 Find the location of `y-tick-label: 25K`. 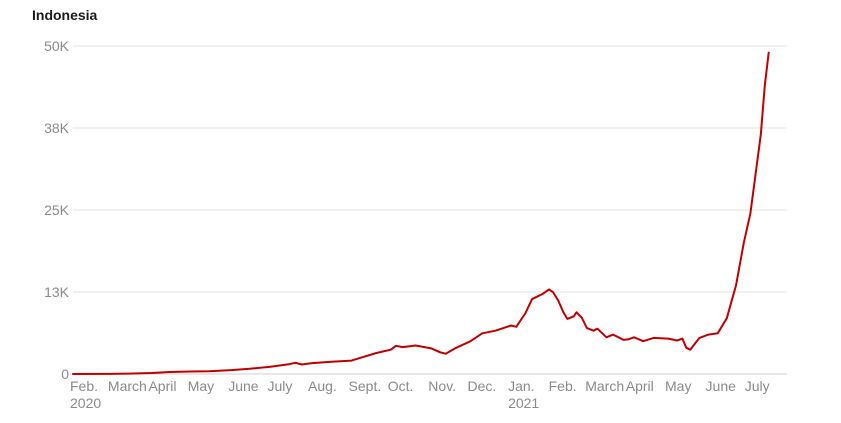

y-tick-label: 25K is located at coordinates (57, 210).